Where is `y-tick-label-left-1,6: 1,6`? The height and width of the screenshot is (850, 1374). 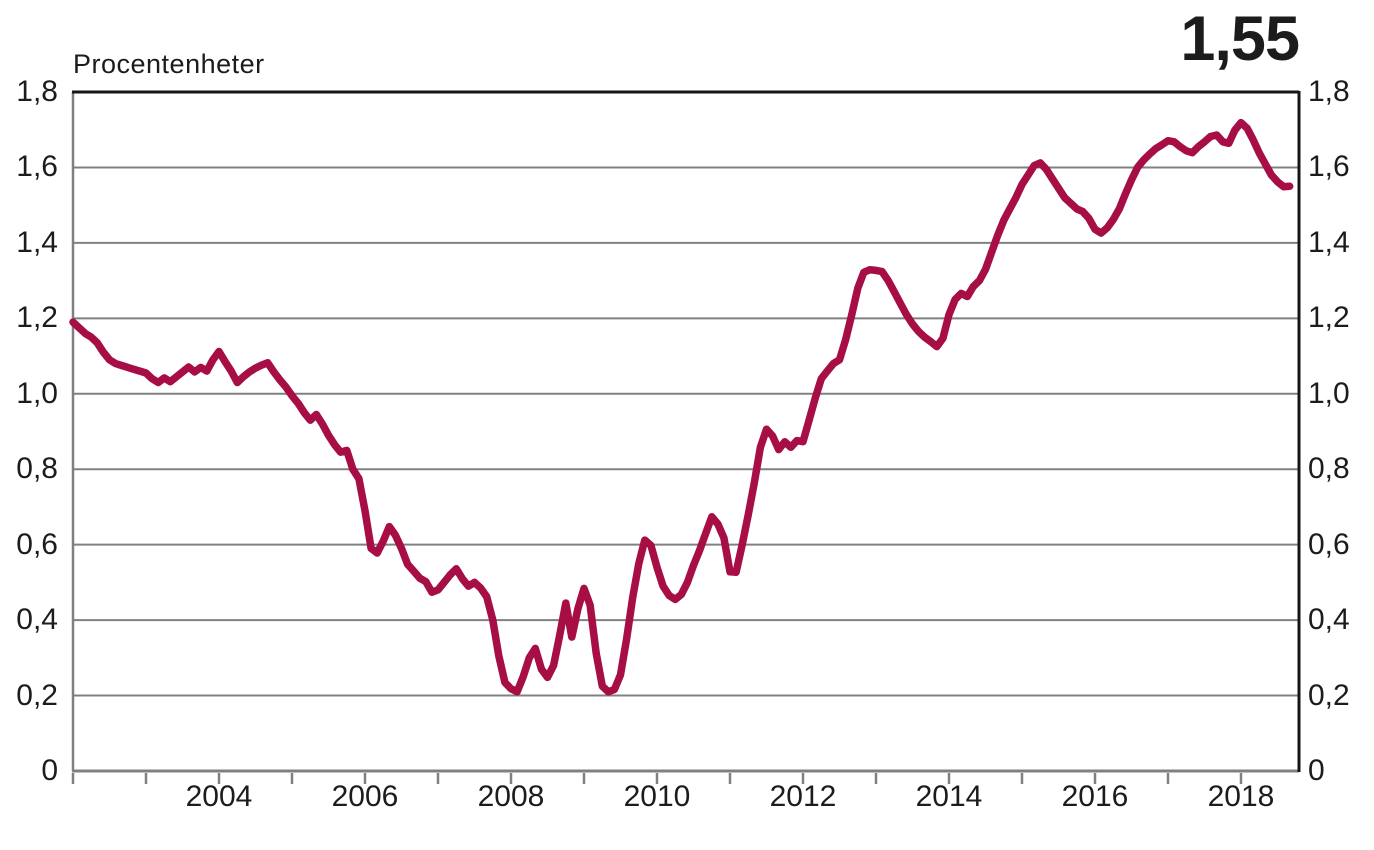 y-tick-label-left-1,6: 1,6 is located at coordinates (37, 167).